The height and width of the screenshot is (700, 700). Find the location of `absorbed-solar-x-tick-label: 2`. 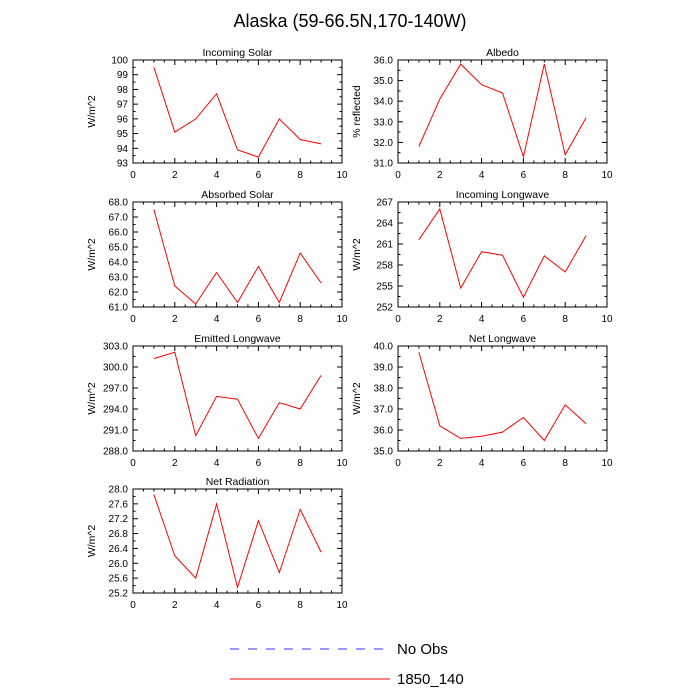

absorbed-solar-x-tick-label: 2 is located at coordinates (175, 319).